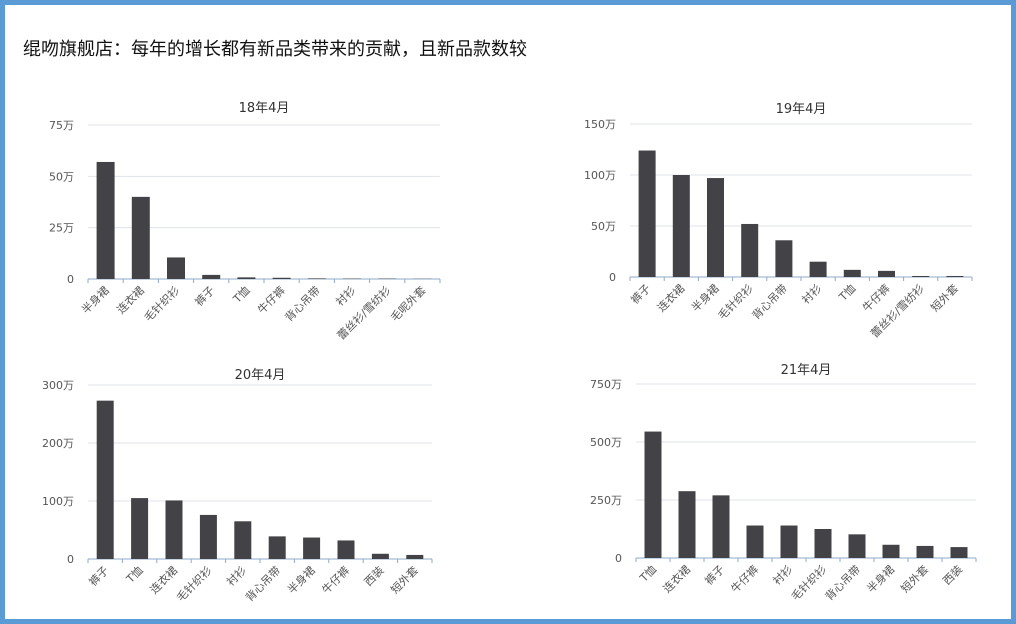 This screenshot has height=624, width=1016. What do you see at coordinates (806, 370) in the screenshot?
I see `chart-title: 21年4月` at bounding box center [806, 370].